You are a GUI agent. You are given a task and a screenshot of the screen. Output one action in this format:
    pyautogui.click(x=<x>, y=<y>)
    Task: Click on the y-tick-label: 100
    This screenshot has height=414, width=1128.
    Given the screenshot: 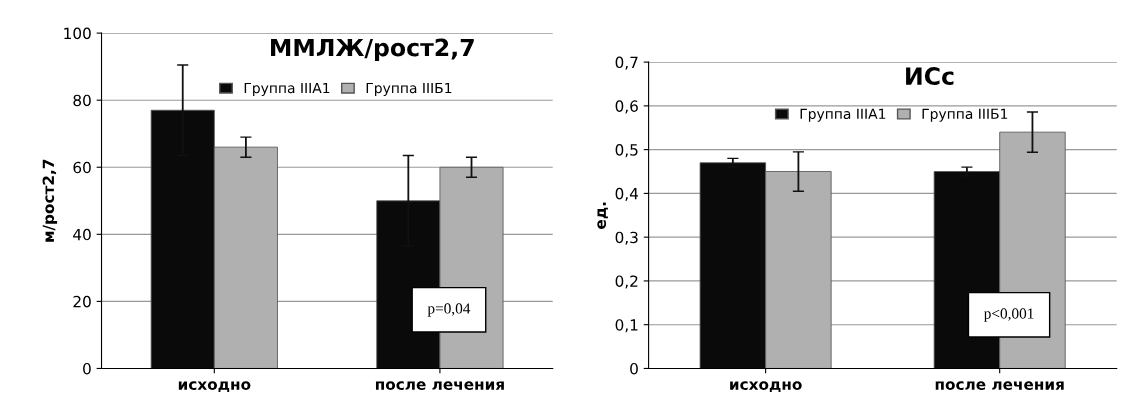 What is the action you would take?
    pyautogui.click(x=77, y=33)
    